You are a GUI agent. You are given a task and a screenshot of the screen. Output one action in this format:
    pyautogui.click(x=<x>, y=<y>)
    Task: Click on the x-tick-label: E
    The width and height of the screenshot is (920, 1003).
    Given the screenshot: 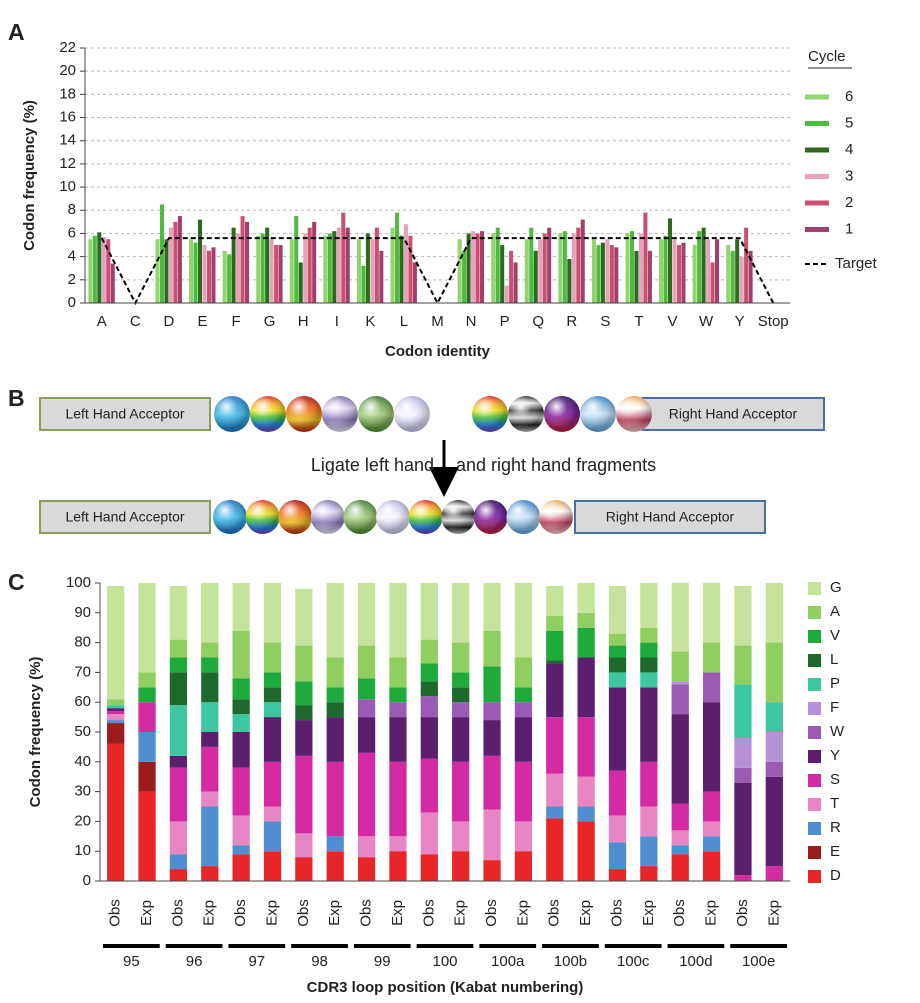 What is the action you would take?
    pyautogui.click(x=202, y=321)
    